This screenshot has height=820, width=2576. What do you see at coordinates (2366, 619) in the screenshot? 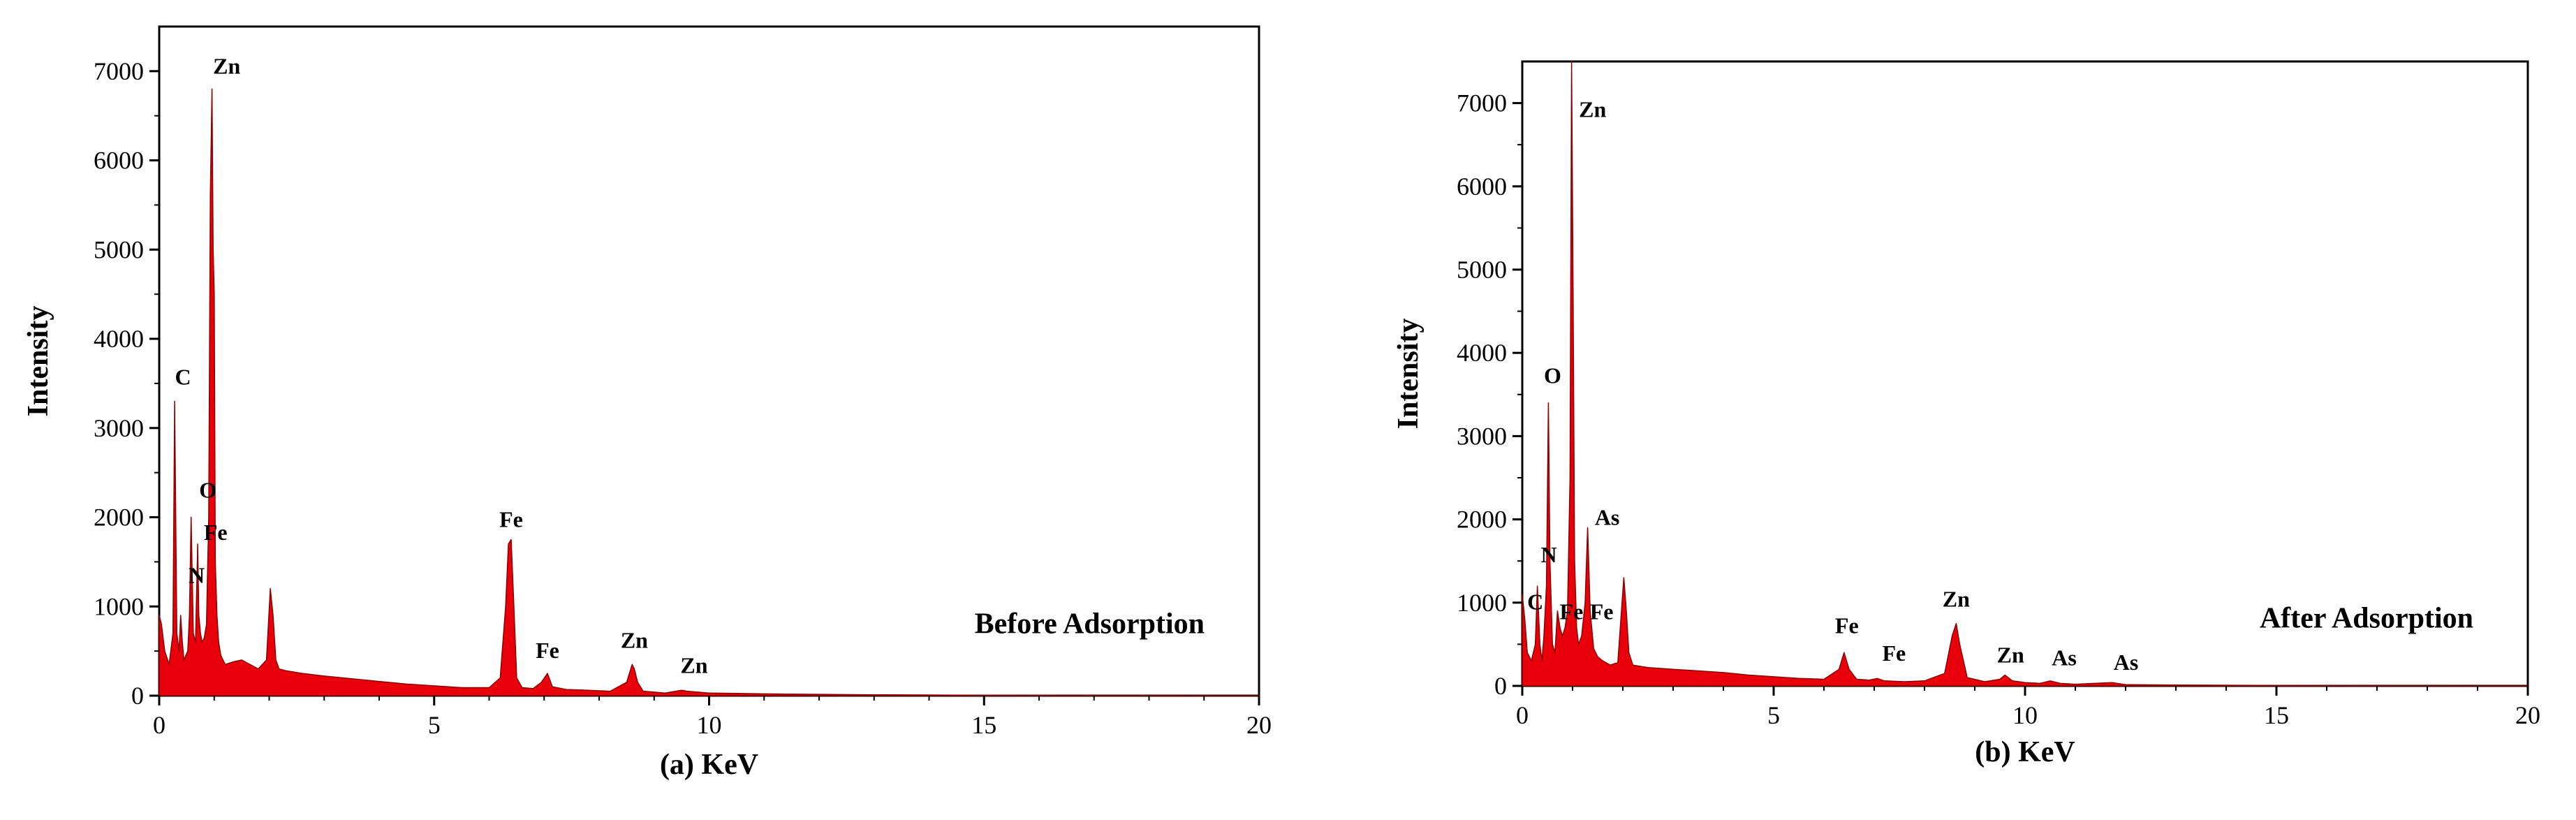
I see `condition-annotation: After Adsorption` at bounding box center [2366, 619].